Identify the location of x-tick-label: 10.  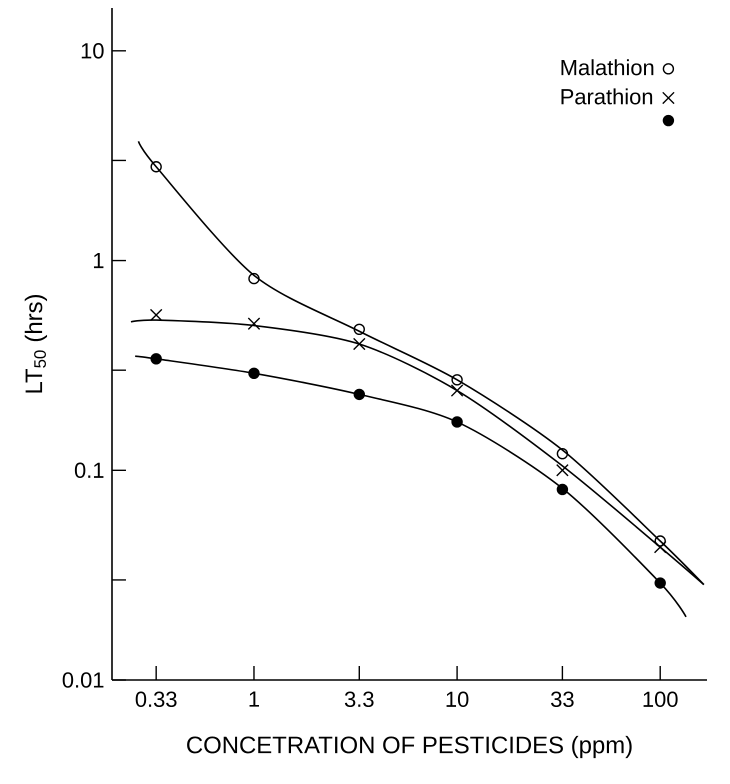
(457, 700).